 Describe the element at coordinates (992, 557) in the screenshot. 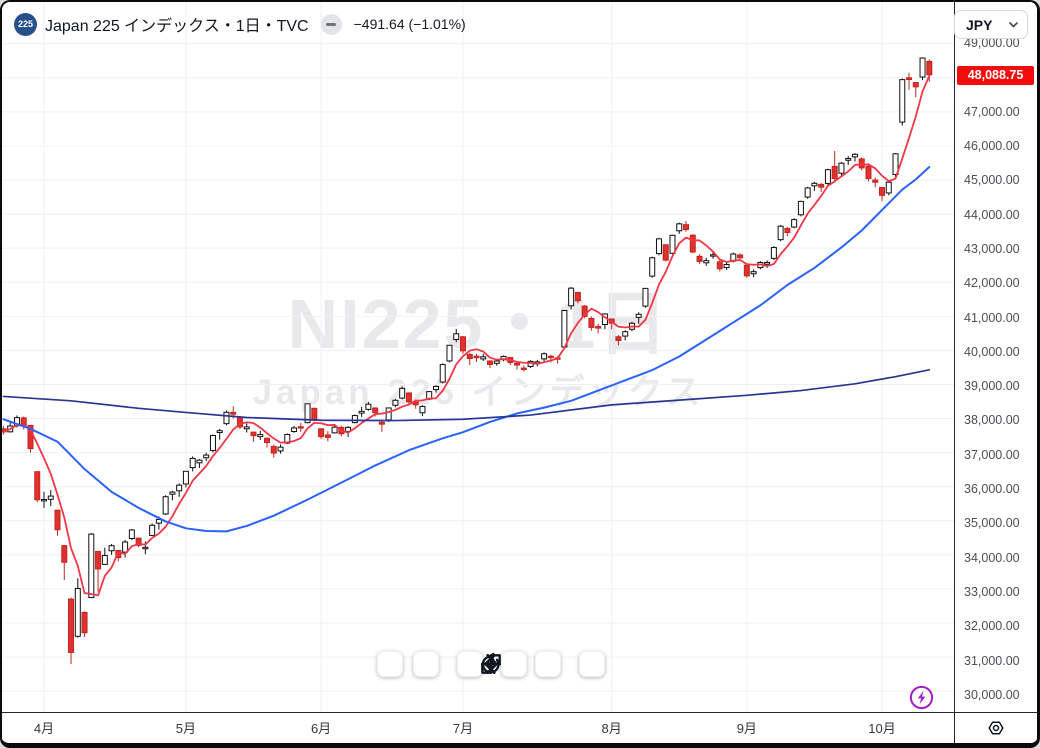

I see `price-axis-label: 34,000.00` at that location.